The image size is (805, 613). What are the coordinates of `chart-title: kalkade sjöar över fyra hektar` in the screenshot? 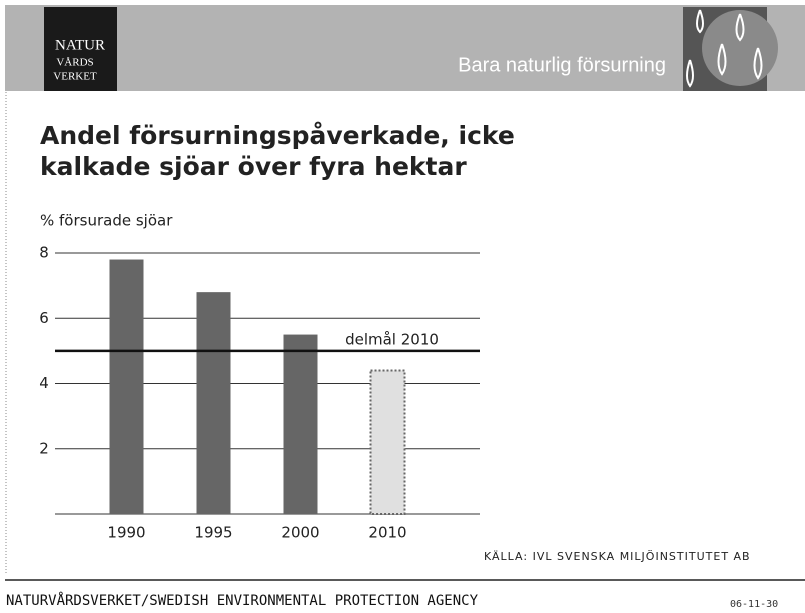 It's located at (253, 166).